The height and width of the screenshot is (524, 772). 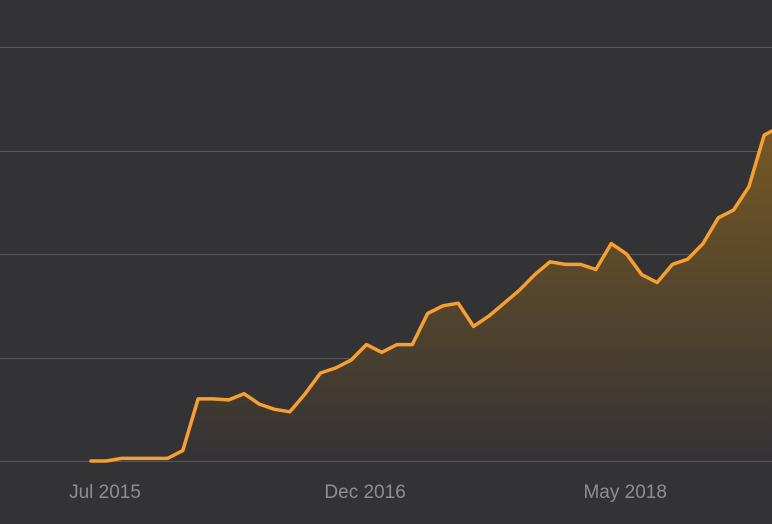 I want to click on x-tick-label: May 2018, so click(x=624, y=492).